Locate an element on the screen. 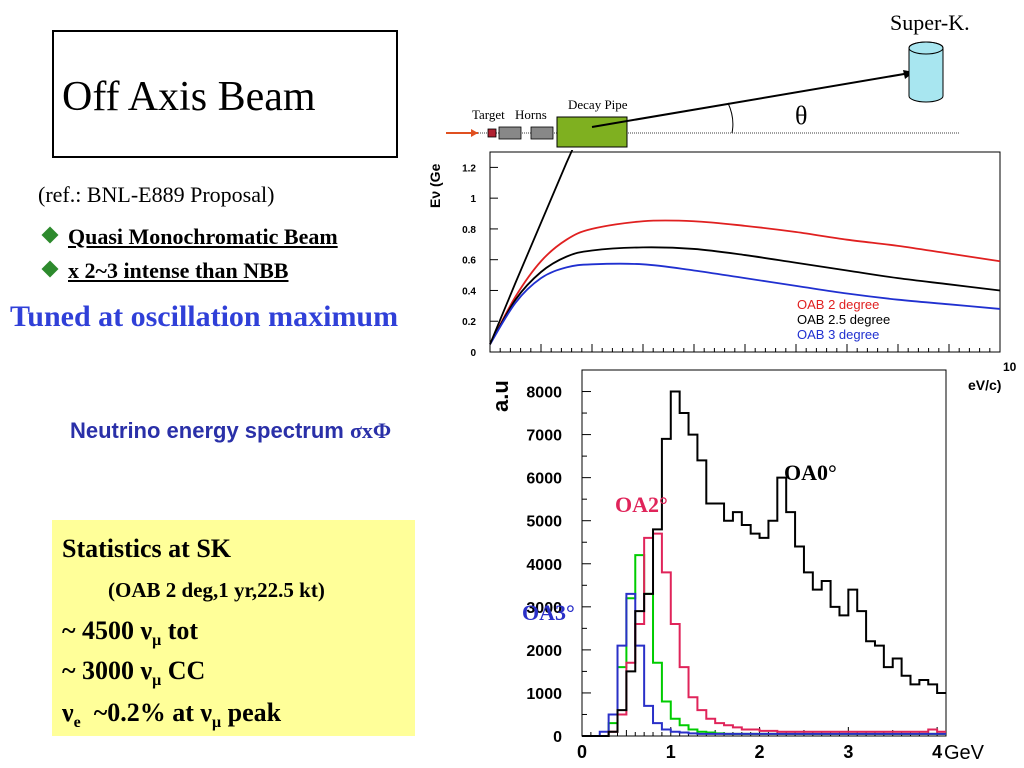 This screenshot has height=768, width=1024. stats-subline: (OAB 2 deg,1 yr,22.5 kt) is located at coordinates (216, 590).